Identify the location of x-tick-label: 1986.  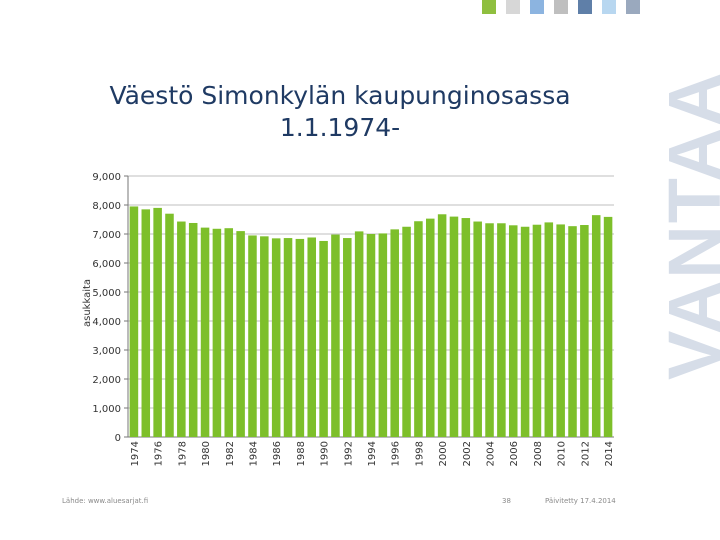
(277, 453).